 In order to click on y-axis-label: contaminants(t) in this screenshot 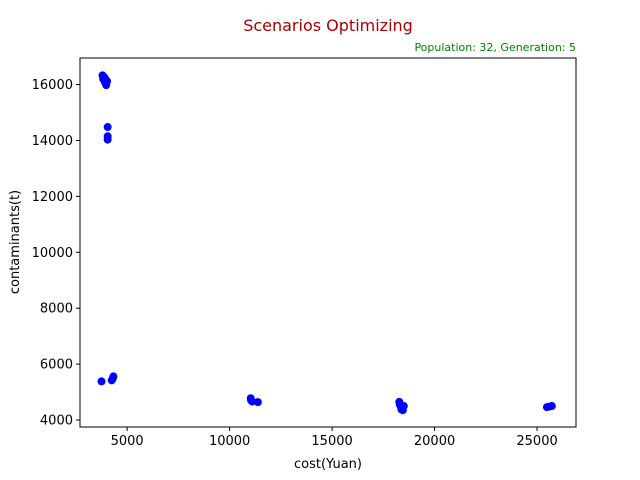, I will do `click(15, 242)`.